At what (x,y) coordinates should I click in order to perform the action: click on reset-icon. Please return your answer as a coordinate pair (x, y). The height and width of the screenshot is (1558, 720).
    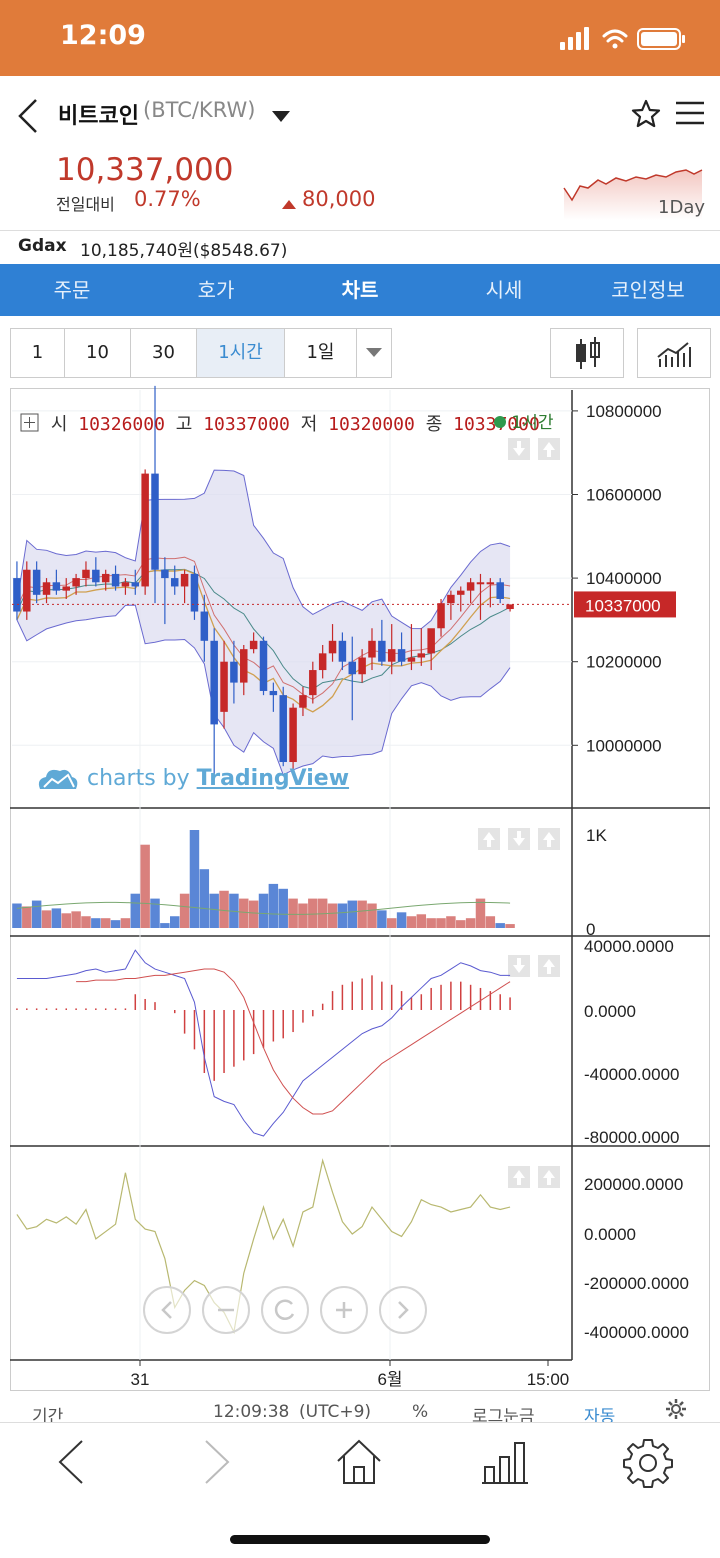
    Looking at the image, I should click on (284, 1309).